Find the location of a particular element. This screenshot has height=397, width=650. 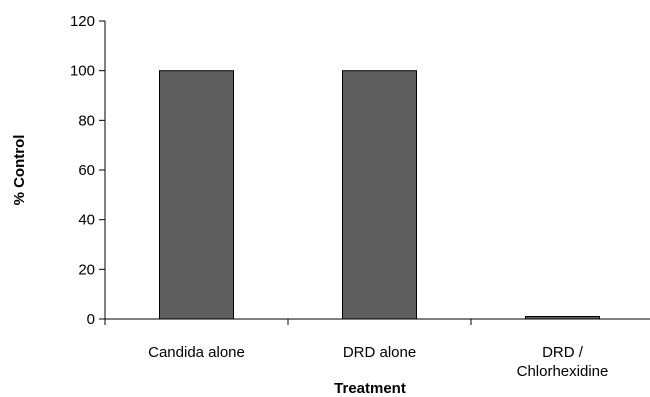

category-label-line: Candida alone is located at coordinates (196, 352).